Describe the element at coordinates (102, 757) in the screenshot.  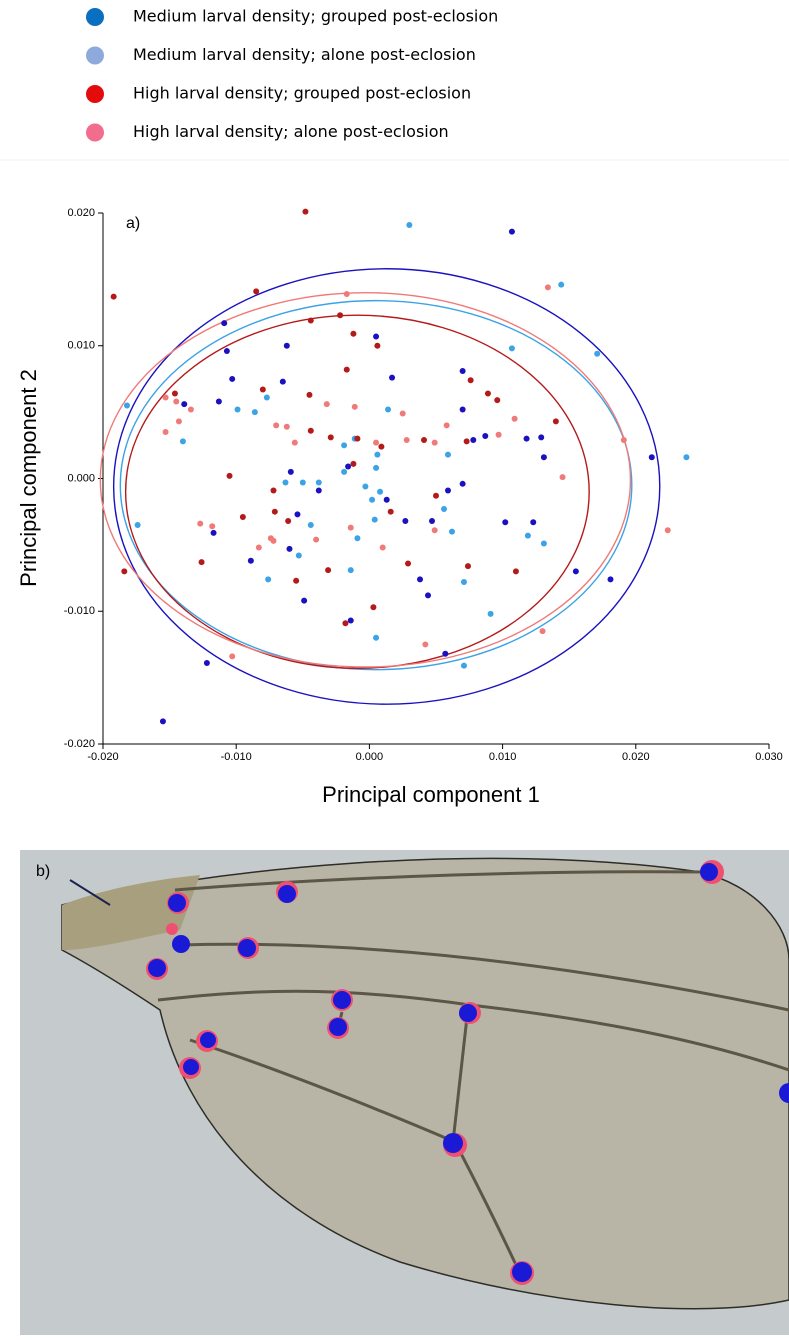
I see `x-tick-label: -0.020` at that location.